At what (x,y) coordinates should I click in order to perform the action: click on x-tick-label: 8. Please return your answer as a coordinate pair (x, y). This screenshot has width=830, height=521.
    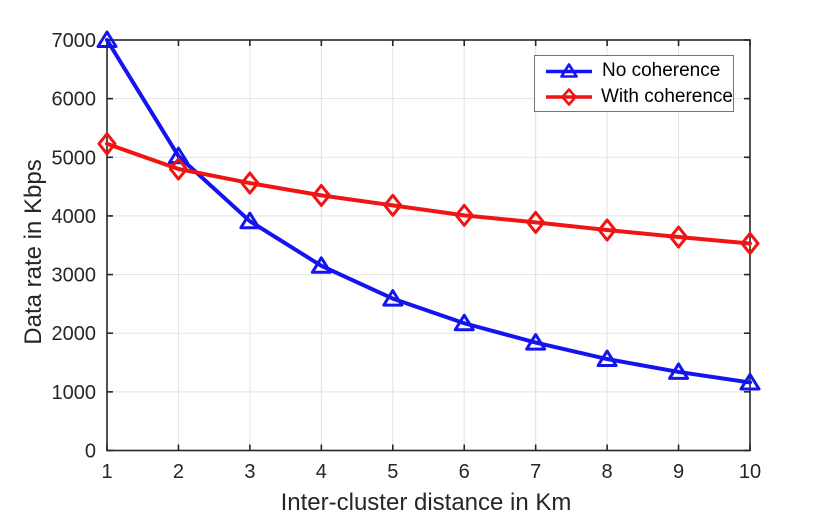
    Looking at the image, I should click on (607, 472).